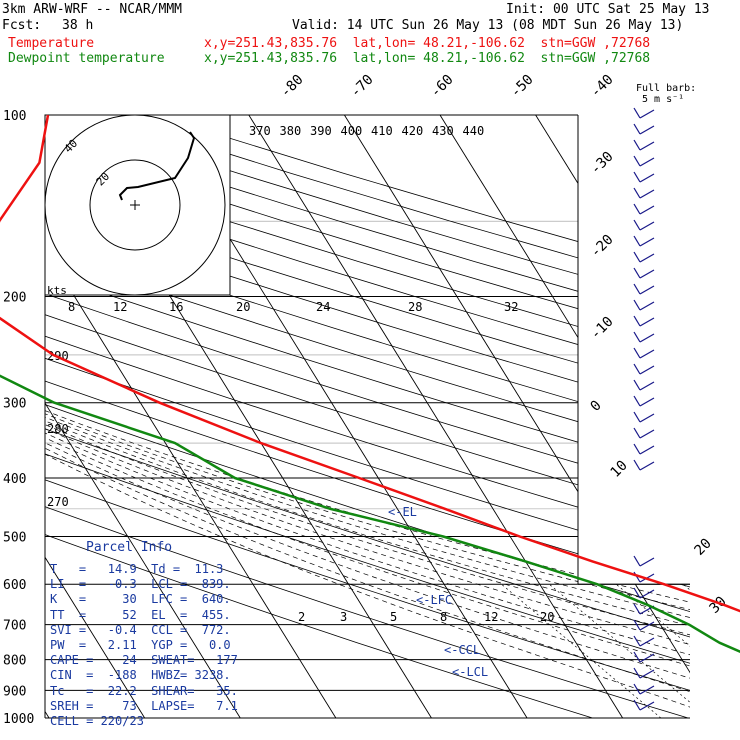  What do you see at coordinates (352, 131) in the screenshot?
I see `dry-adiabat-label: 400` at bounding box center [352, 131].